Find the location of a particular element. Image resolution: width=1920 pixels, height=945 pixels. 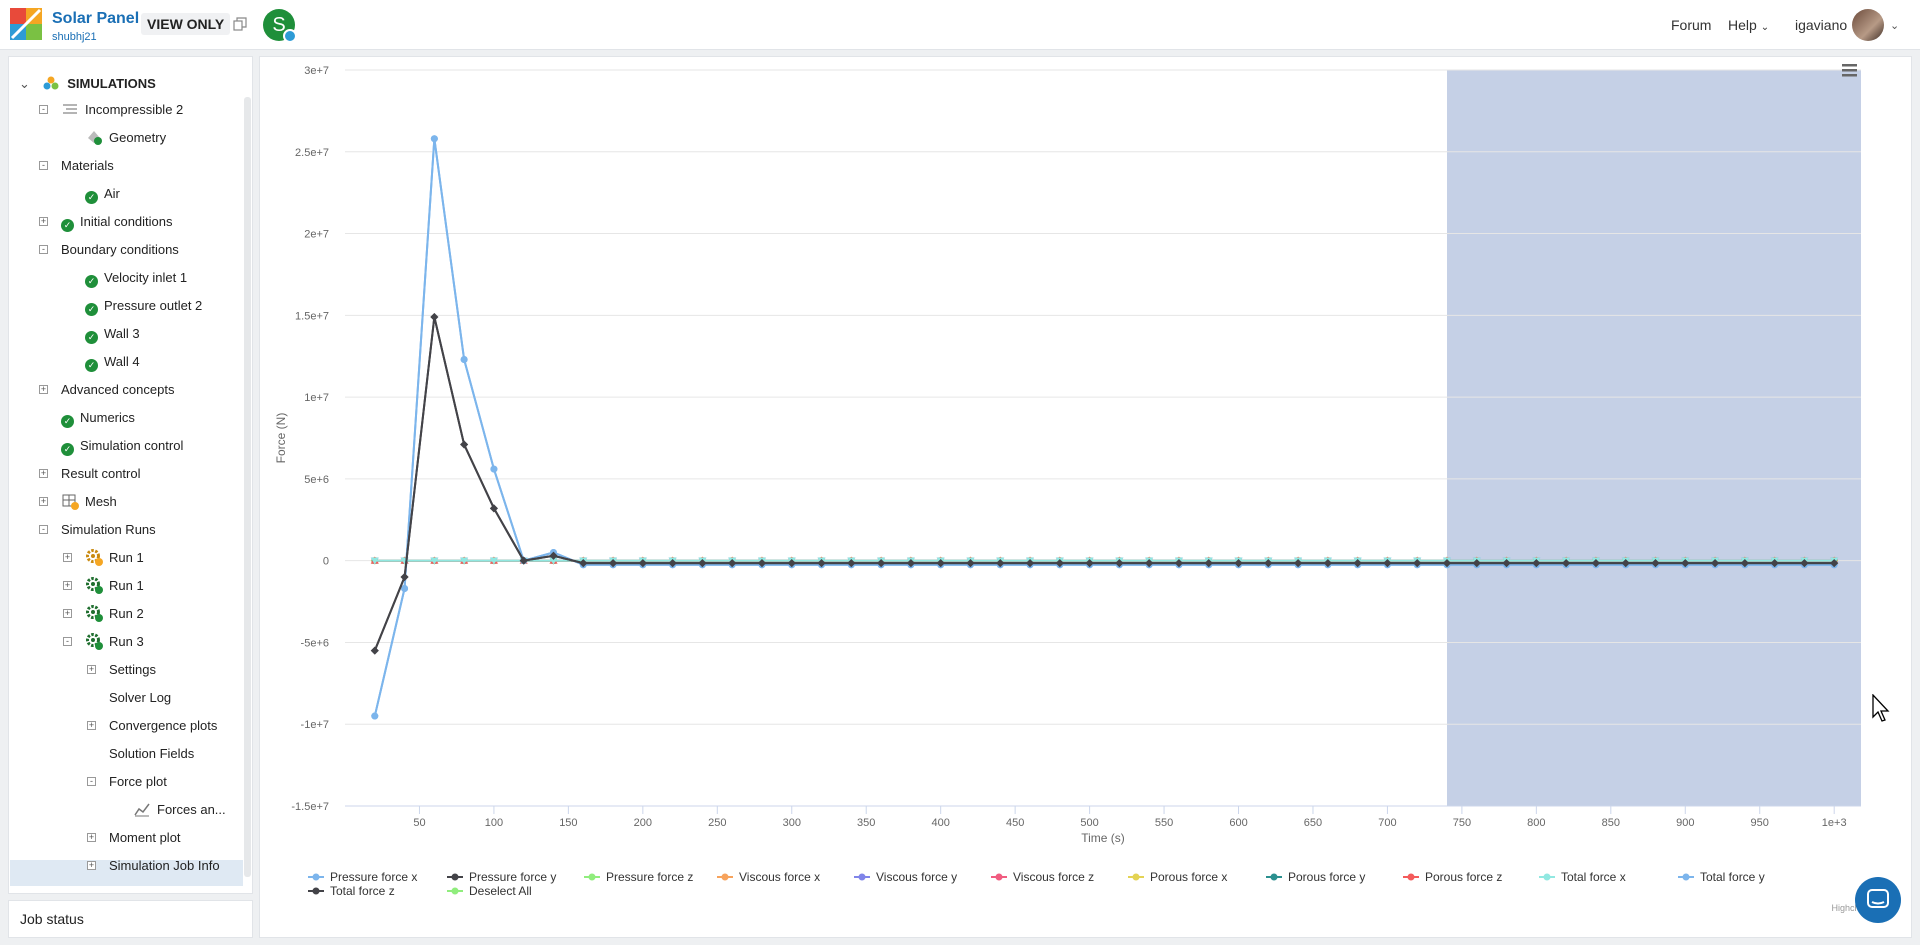

legend-label: Total force z is located at coordinates (362, 891).